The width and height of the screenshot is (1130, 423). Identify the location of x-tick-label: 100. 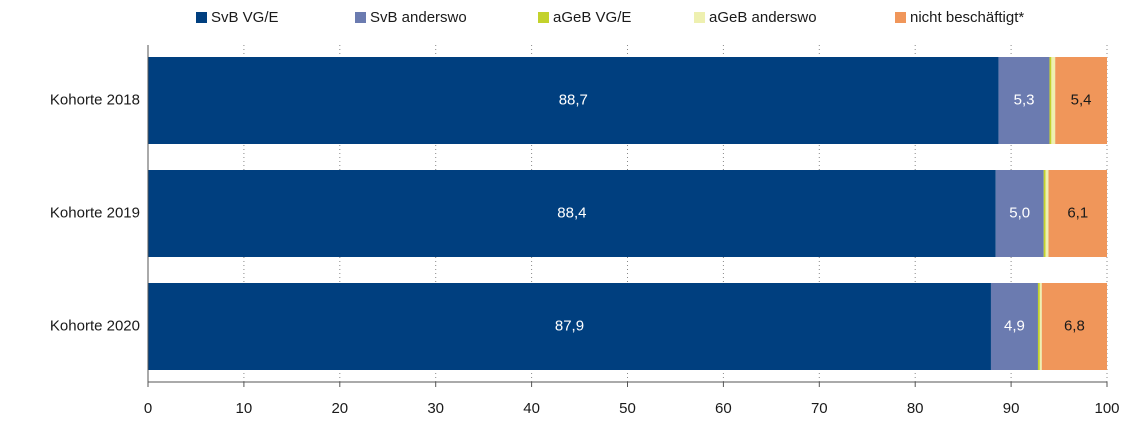
(1106, 408).